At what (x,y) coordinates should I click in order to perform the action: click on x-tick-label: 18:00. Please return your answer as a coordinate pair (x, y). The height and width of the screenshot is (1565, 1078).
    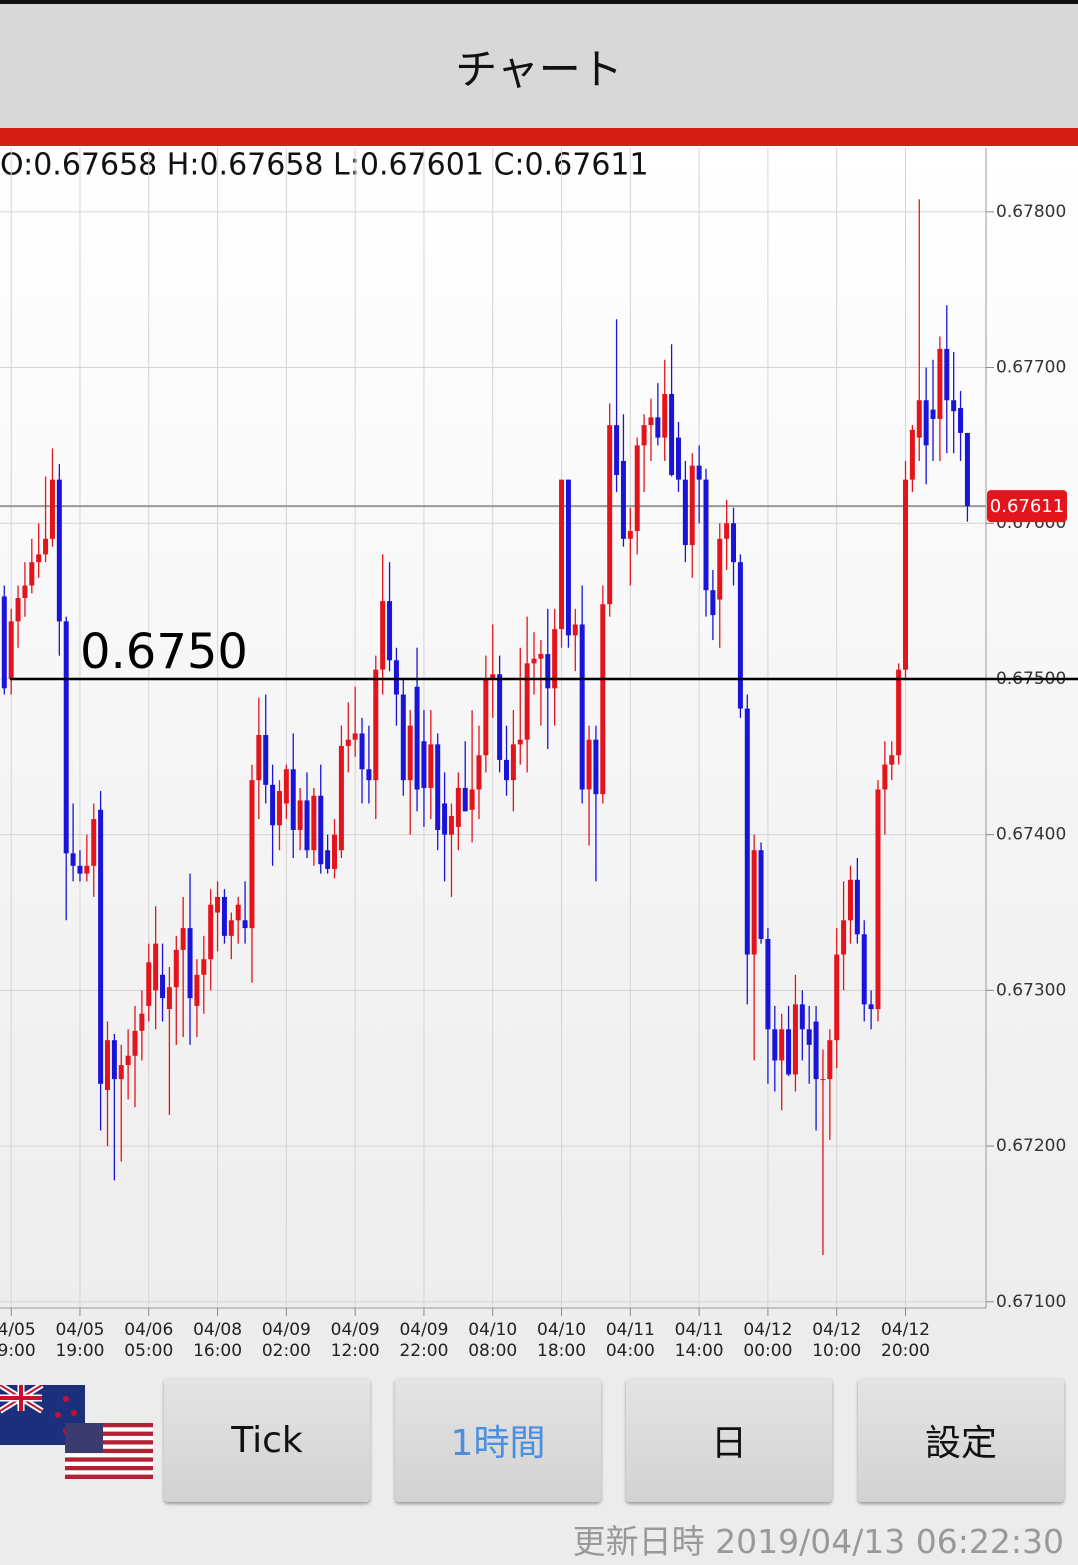
    Looking at the image, I should click on (561, 1351).